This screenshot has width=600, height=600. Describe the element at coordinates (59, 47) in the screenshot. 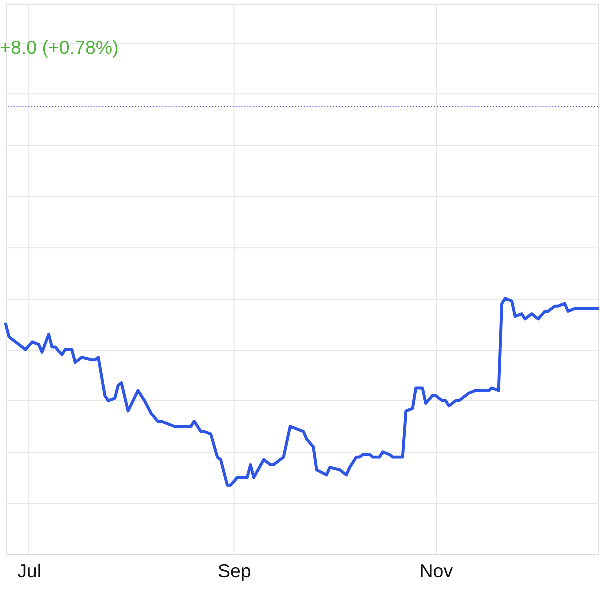

I see `text: +8.0 (+0.78%)` at that location.